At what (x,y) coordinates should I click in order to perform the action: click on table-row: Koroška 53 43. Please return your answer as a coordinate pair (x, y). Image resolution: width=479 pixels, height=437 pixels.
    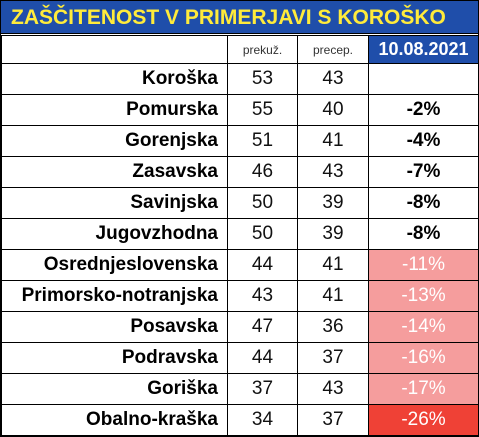
    Looking at the image, I should click on (240, 79).